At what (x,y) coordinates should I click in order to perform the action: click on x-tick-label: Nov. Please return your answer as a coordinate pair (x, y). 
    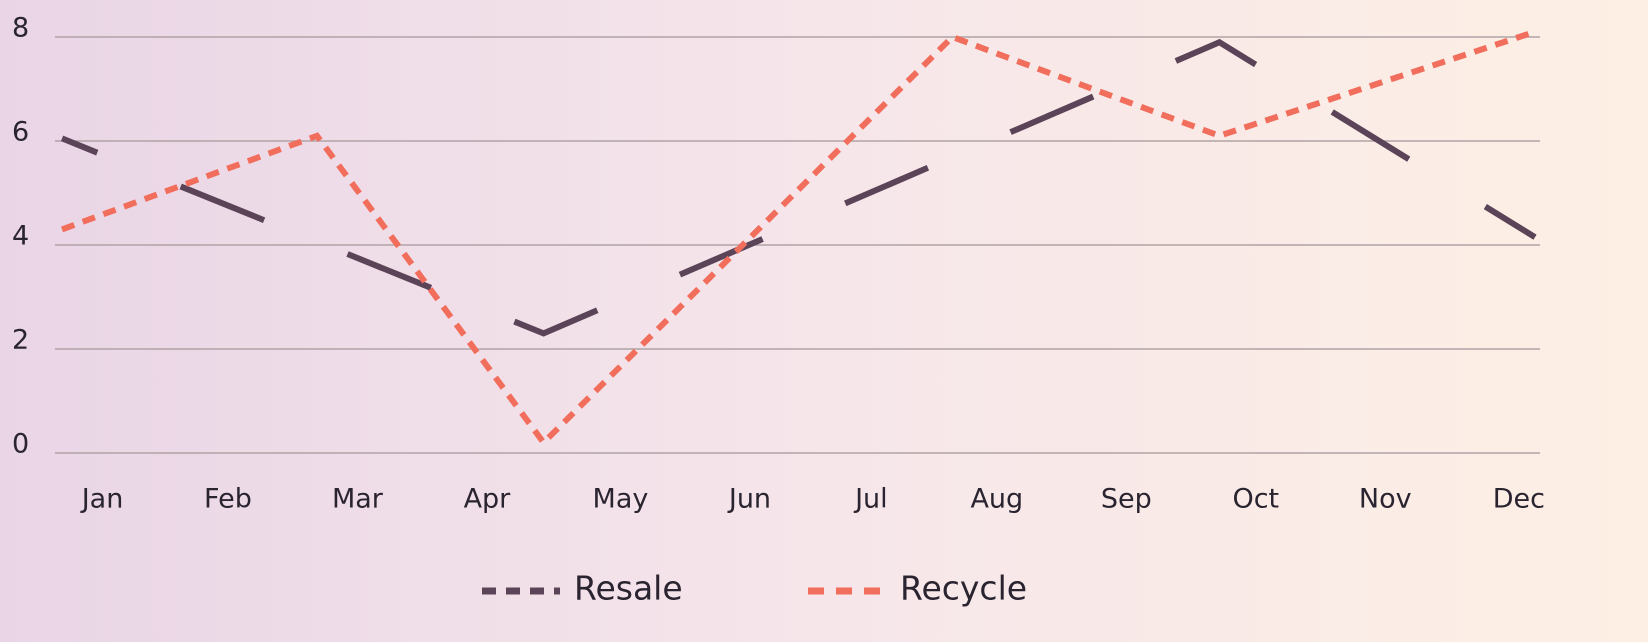
    Looking at the image, I should click on (1385, 499).